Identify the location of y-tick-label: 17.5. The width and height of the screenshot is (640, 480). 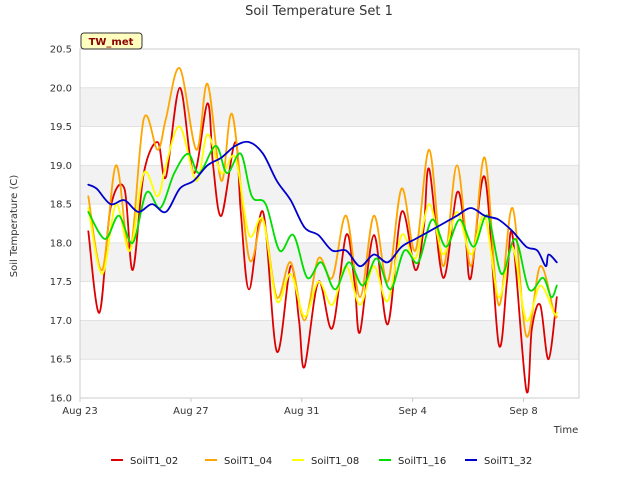
(61, 282).